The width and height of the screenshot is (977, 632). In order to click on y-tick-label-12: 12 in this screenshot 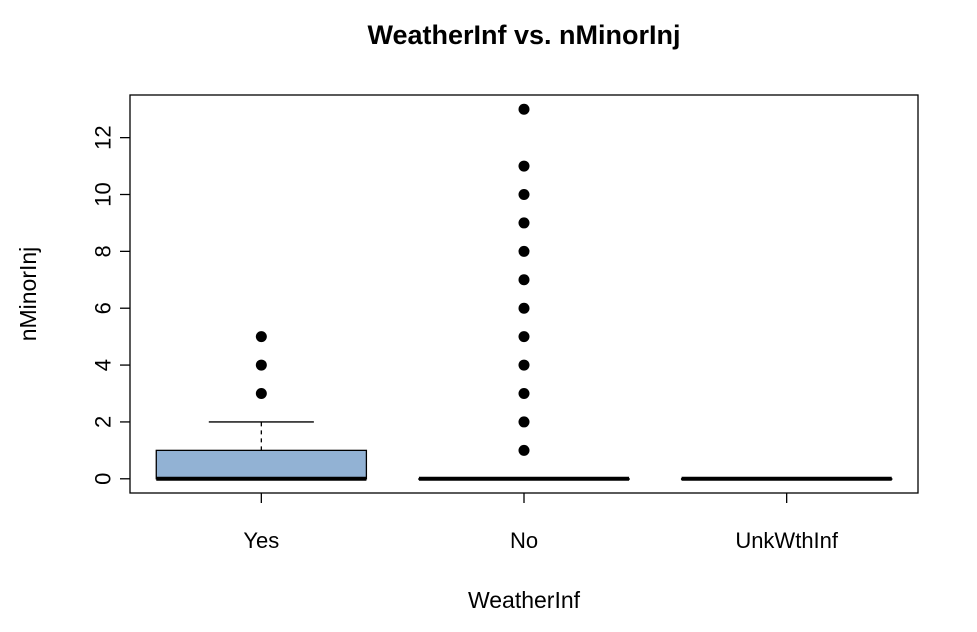, I will do `click(103, 137)`.